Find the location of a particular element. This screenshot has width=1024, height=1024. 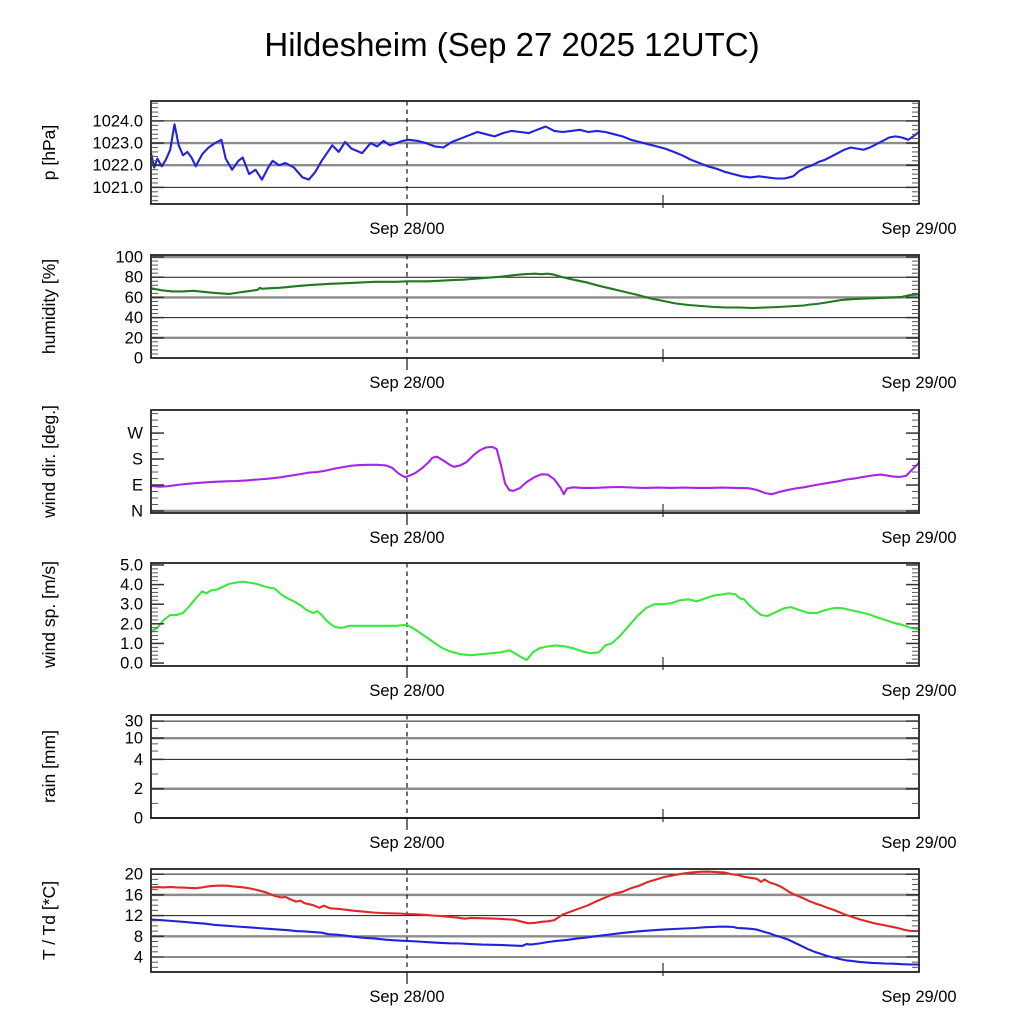

y-tick-label: S is located at coordinates (137, 460).